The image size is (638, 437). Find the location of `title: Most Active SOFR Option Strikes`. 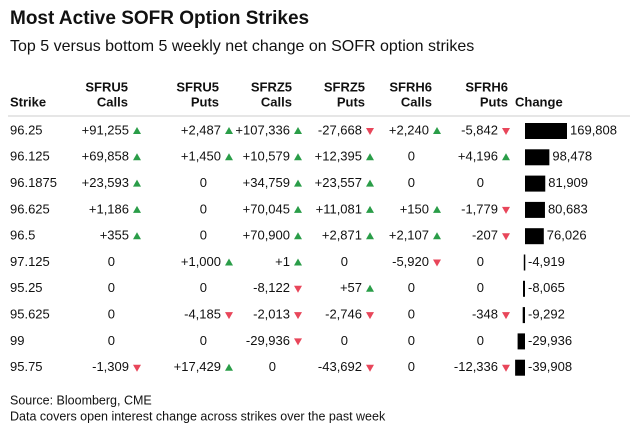

title: Most Active SOFR Option Strikes is located at coordinates (159, 18).